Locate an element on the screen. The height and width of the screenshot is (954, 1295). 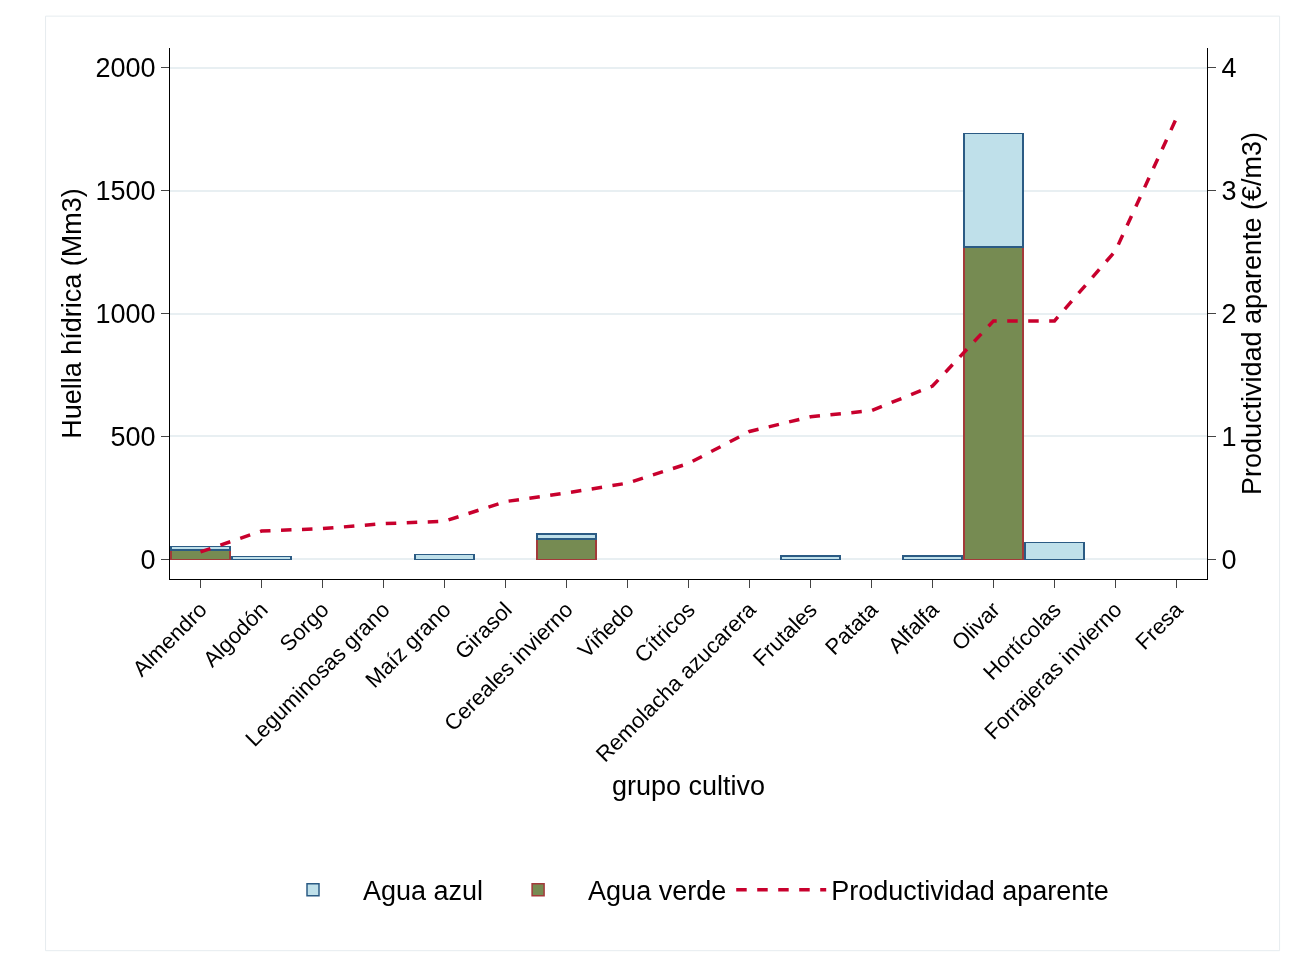
y-tick-label: 1000 is located at coordinates (125, 313).